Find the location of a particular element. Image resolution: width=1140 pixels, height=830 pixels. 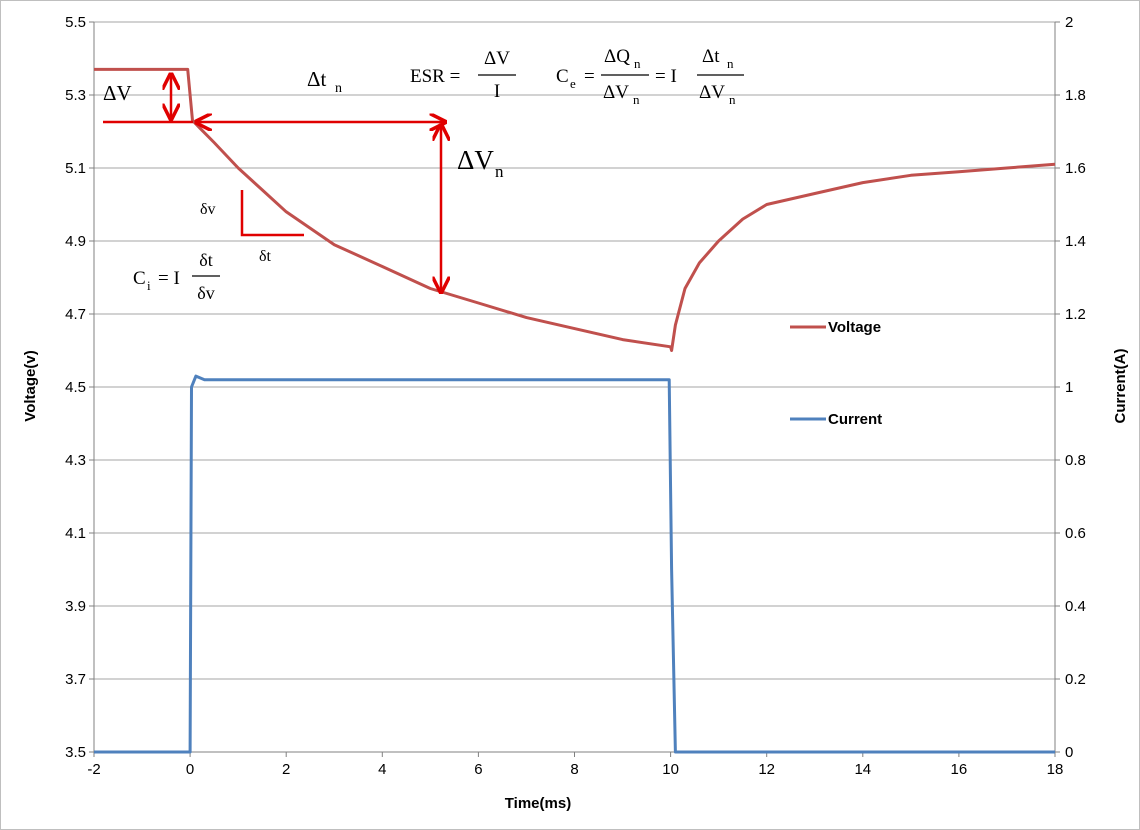

ci-lhs: C is located at coordinates (139, 278).